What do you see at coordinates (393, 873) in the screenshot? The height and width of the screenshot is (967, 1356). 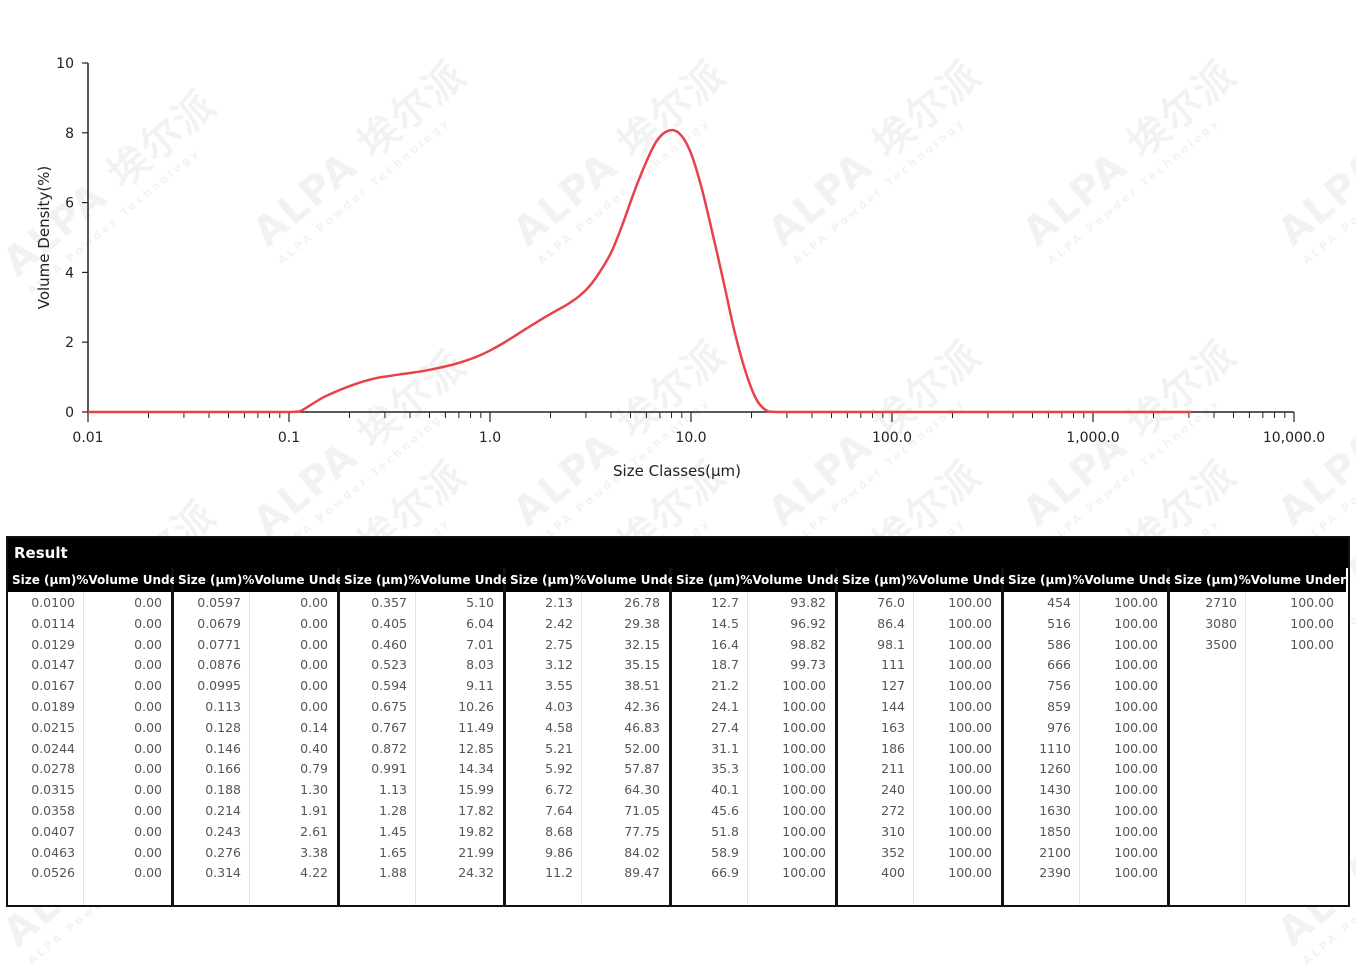 I see `size-cell: 1.88` at bounding box center [393, 873].